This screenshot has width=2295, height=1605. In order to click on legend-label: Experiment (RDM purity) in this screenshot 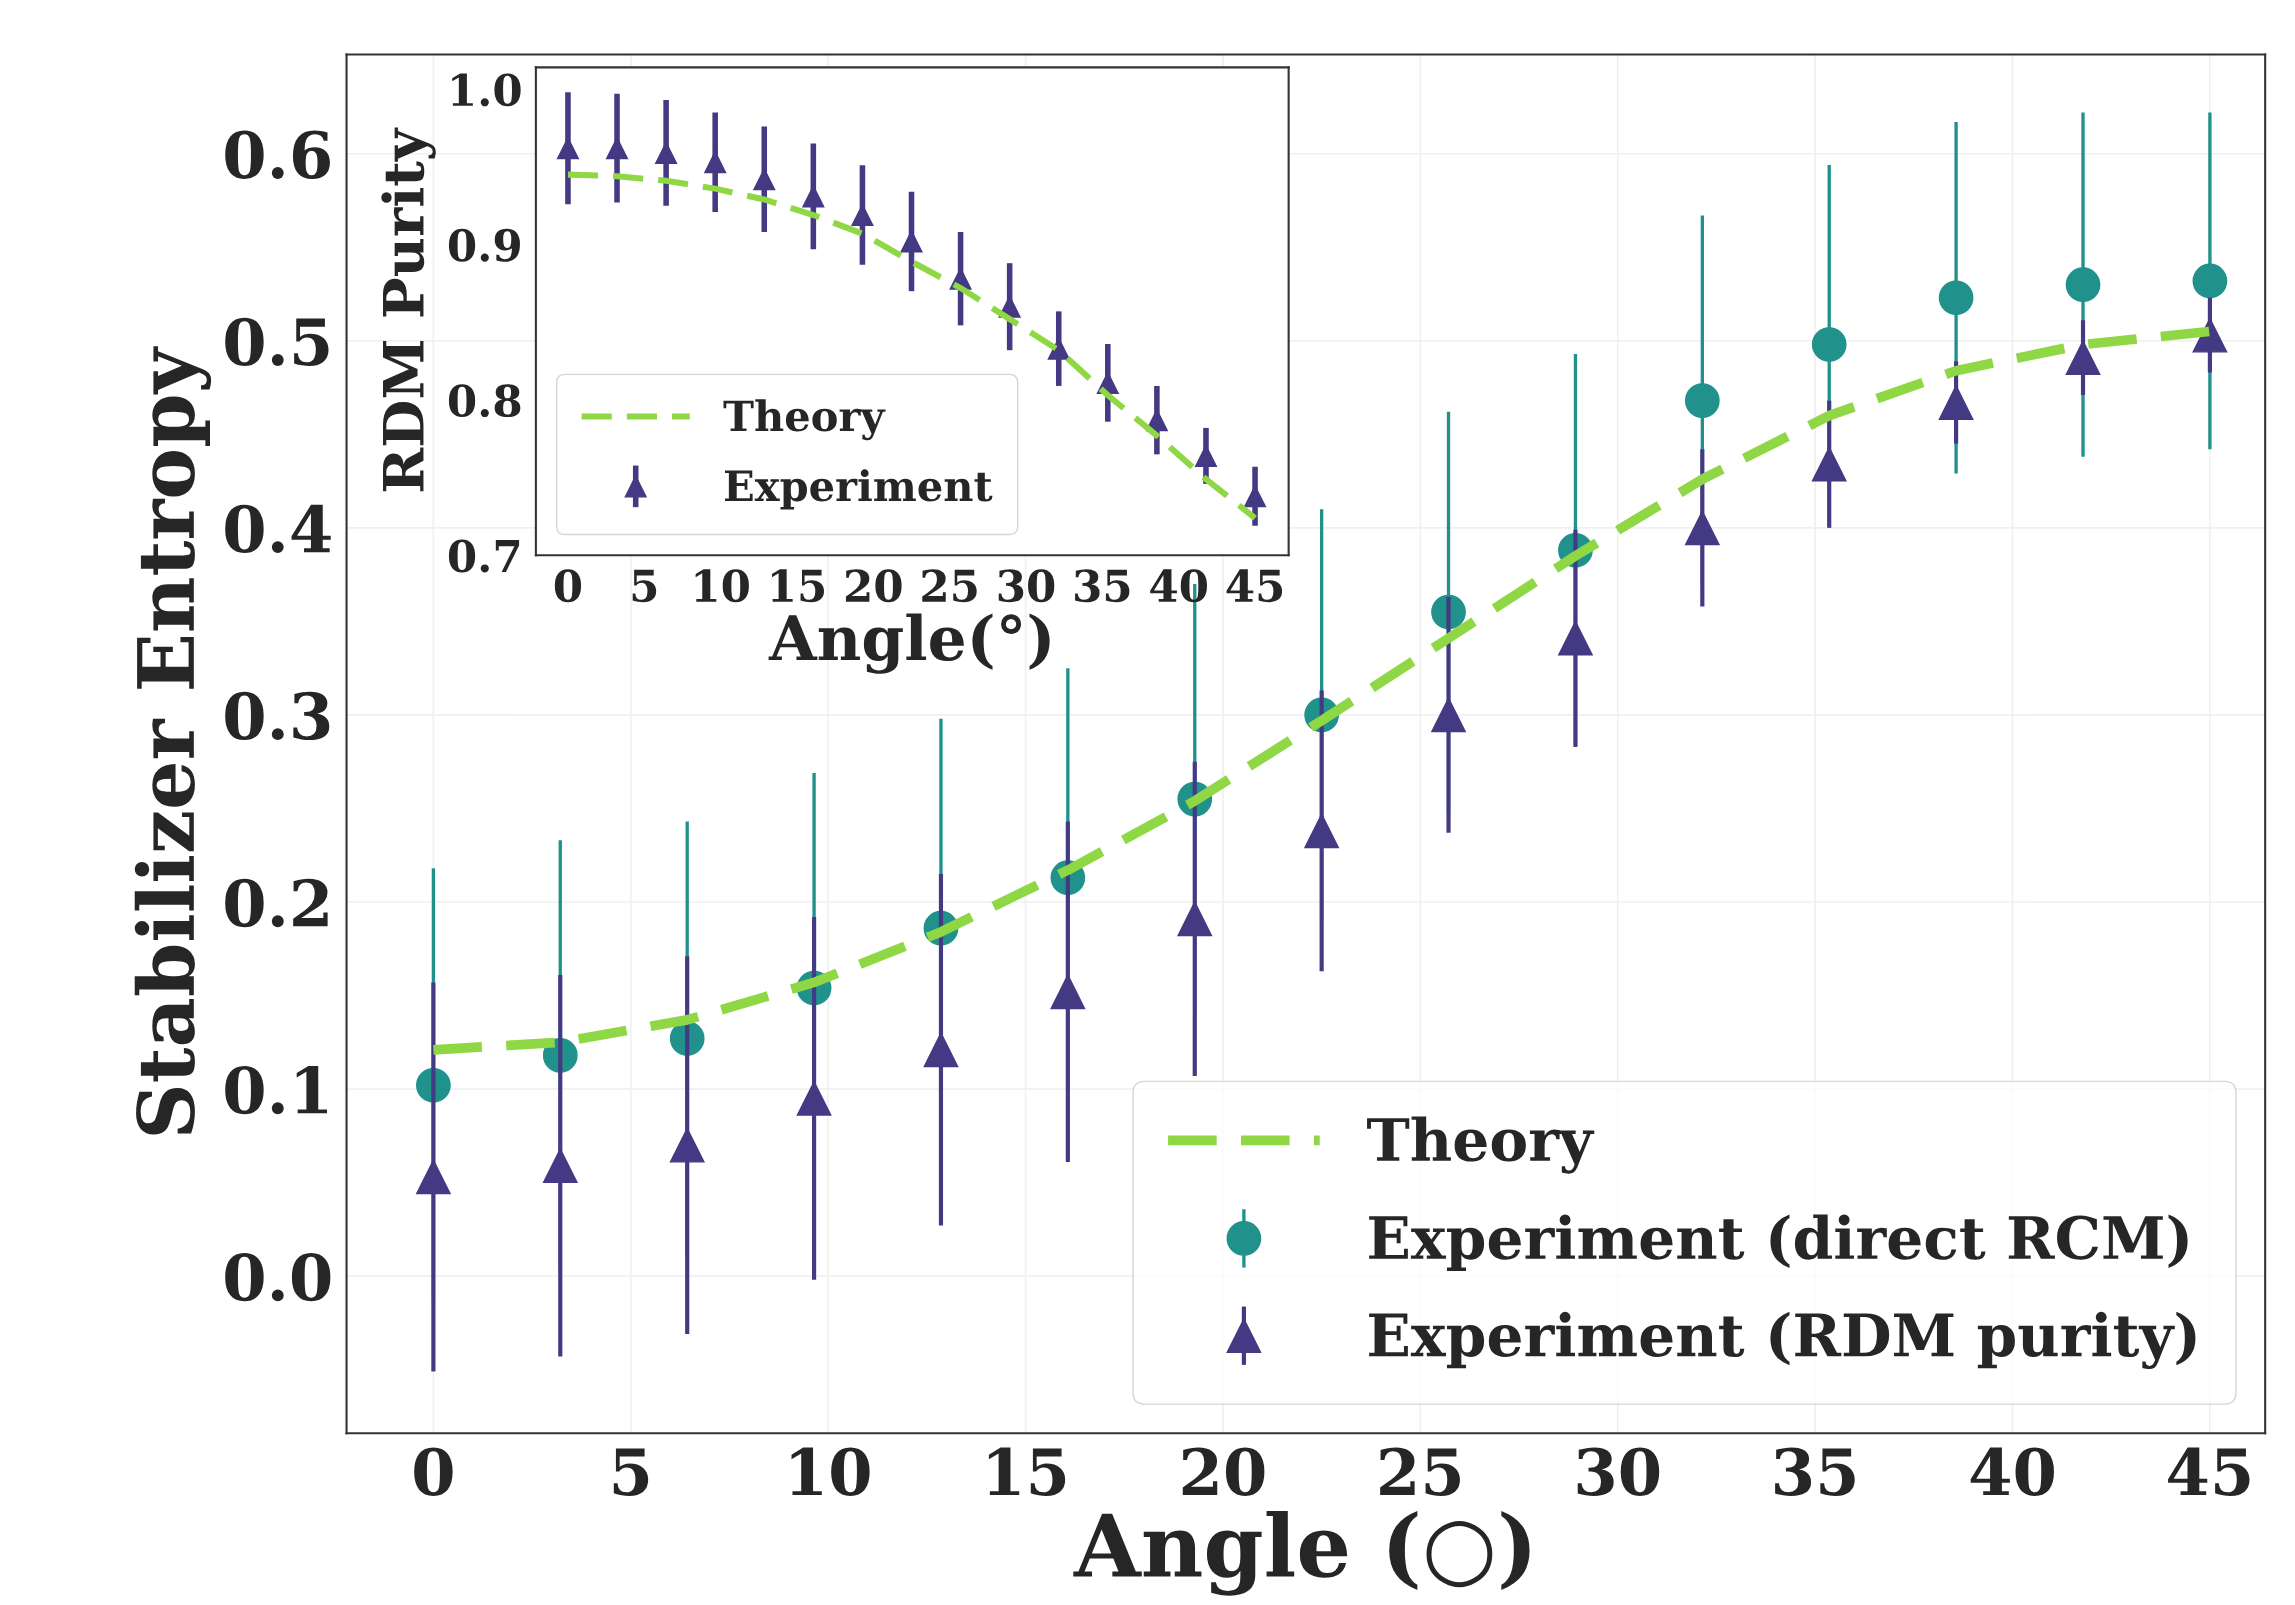, I will do `click(1782, 1340)`.